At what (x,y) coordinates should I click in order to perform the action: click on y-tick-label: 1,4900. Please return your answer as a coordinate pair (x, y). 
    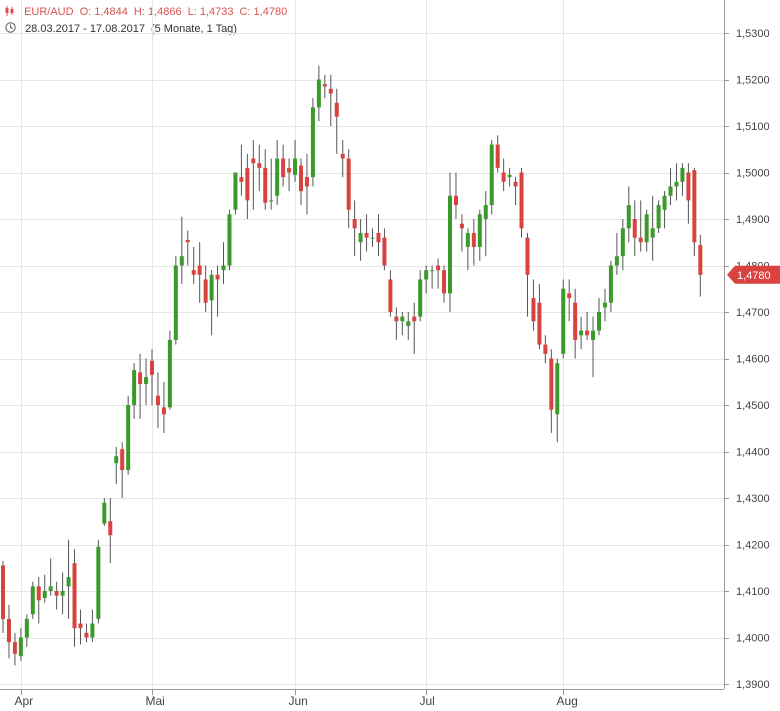
    Looking at the image, I should click on (753, 220).